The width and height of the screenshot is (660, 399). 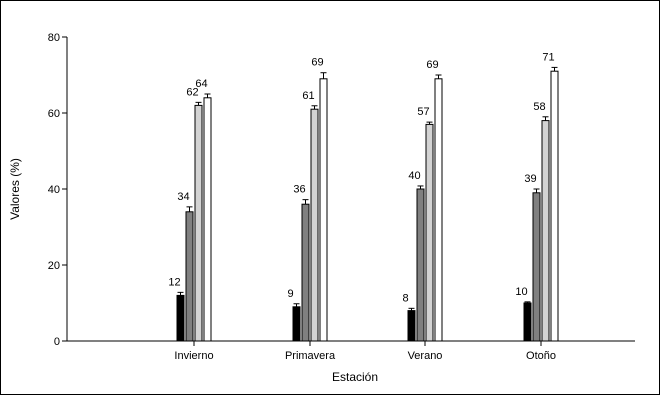 I want to click on x-tick-label: Otoño, so click(x=541, y=356).